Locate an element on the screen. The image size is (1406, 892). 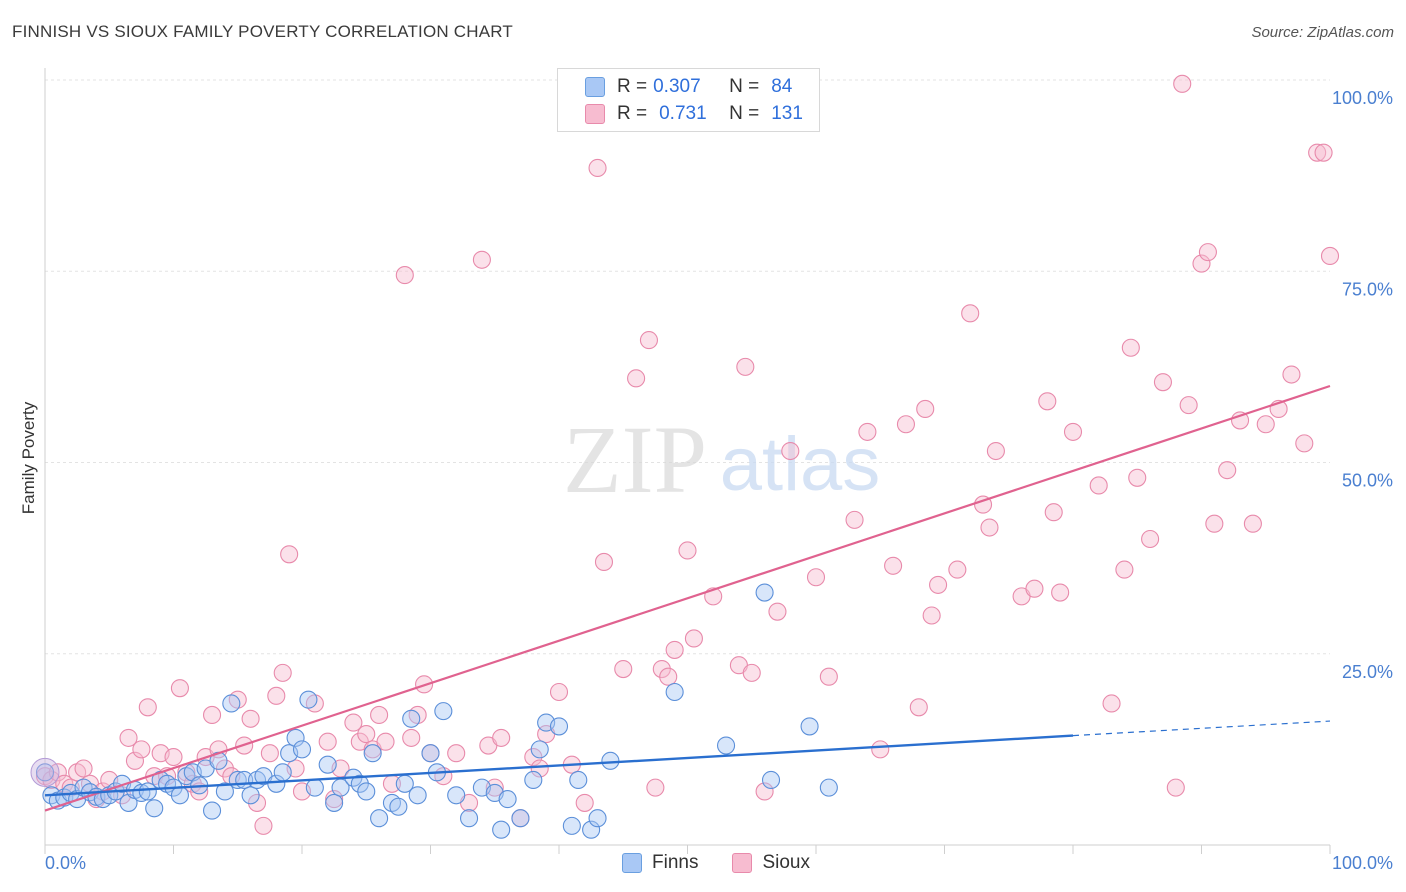
n-label: N = is located at coordinates (744, 113).